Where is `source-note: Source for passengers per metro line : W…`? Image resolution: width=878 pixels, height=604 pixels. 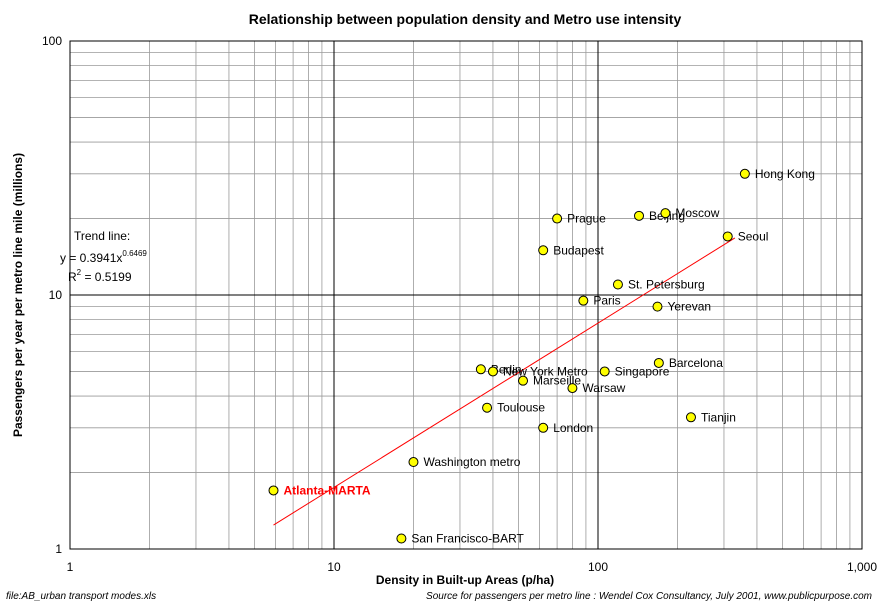 source-note: Source for passengers per metro line : W… is located at coordinates (649, 596).